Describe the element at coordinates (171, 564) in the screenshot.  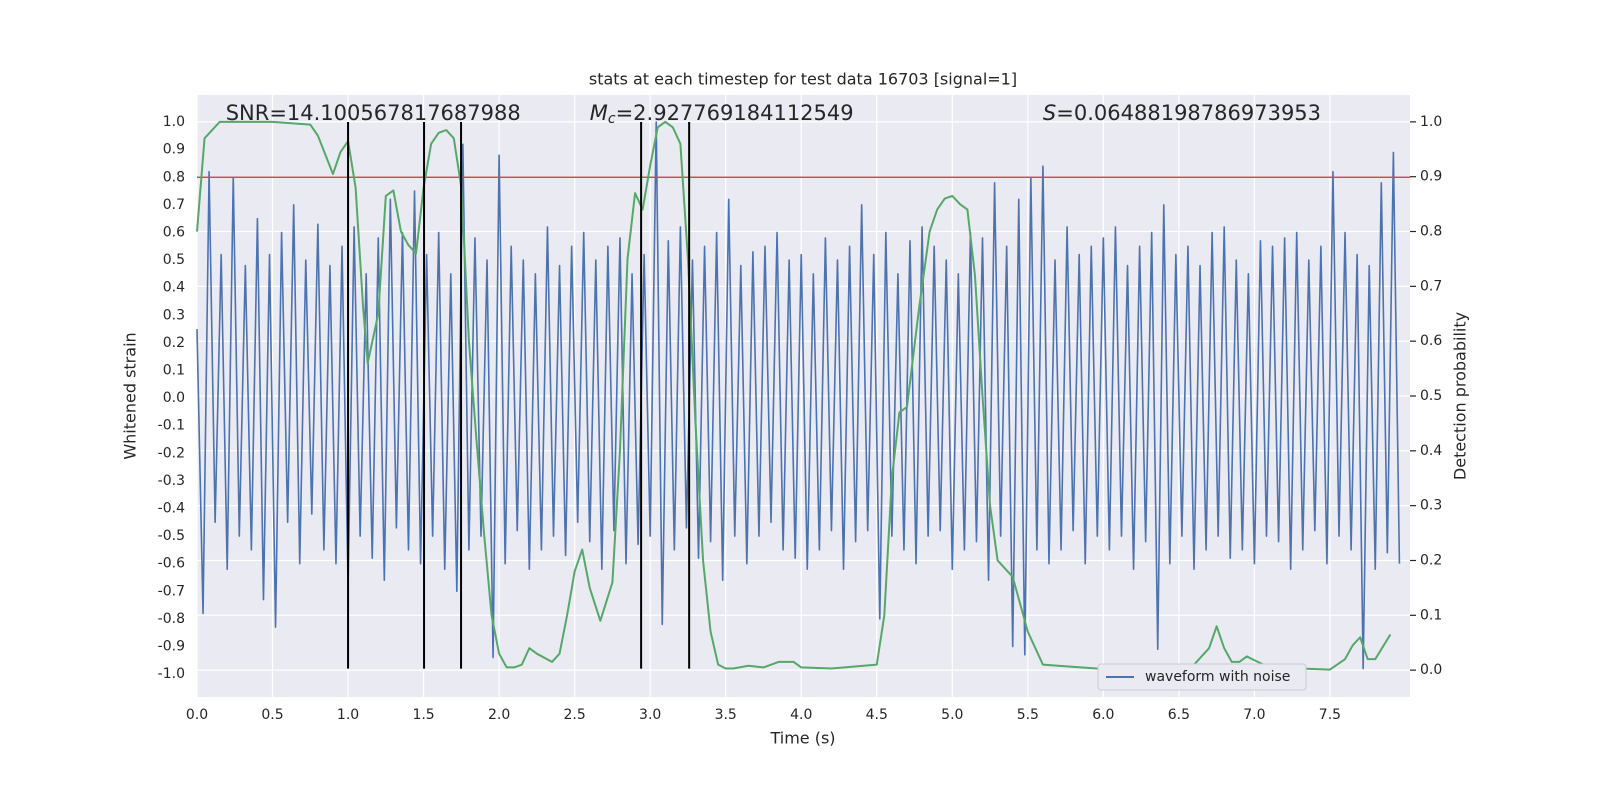
I see `y-tick-label: -0.6` at that location.